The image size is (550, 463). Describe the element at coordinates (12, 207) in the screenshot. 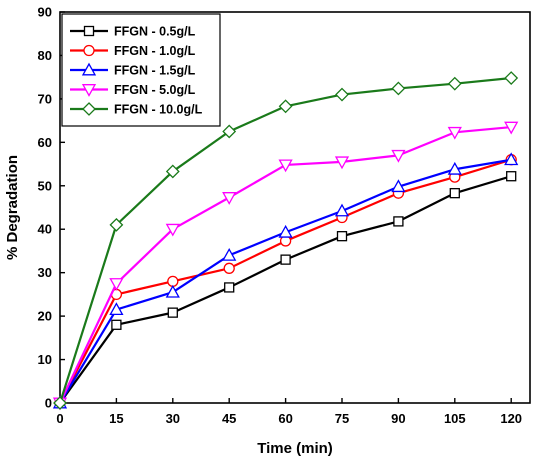

I see `y-axis-title: % Degradation` at that location.